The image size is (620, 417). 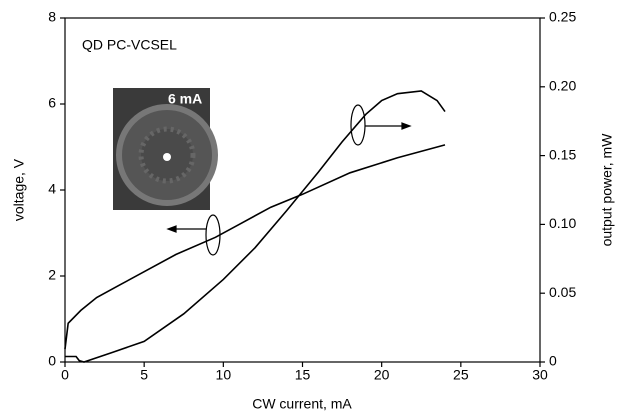 What do you see at coordinates (302, 404) in the screenshot?
I see `x-axis-label: CW current, mA` at bounding box center [302, 404].